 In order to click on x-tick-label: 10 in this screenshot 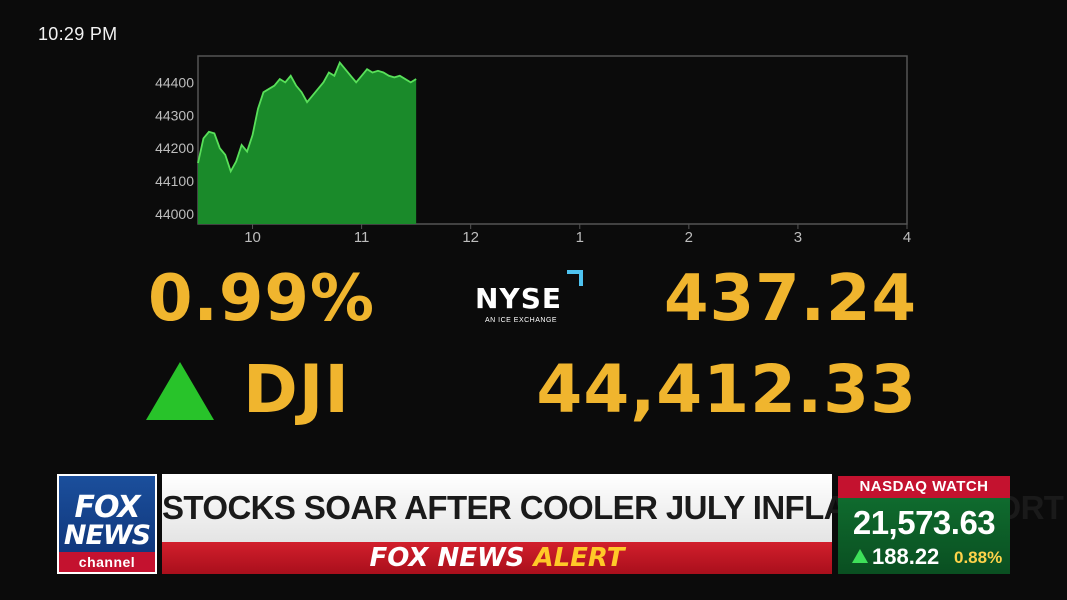, I will do `click(252, 237)`.